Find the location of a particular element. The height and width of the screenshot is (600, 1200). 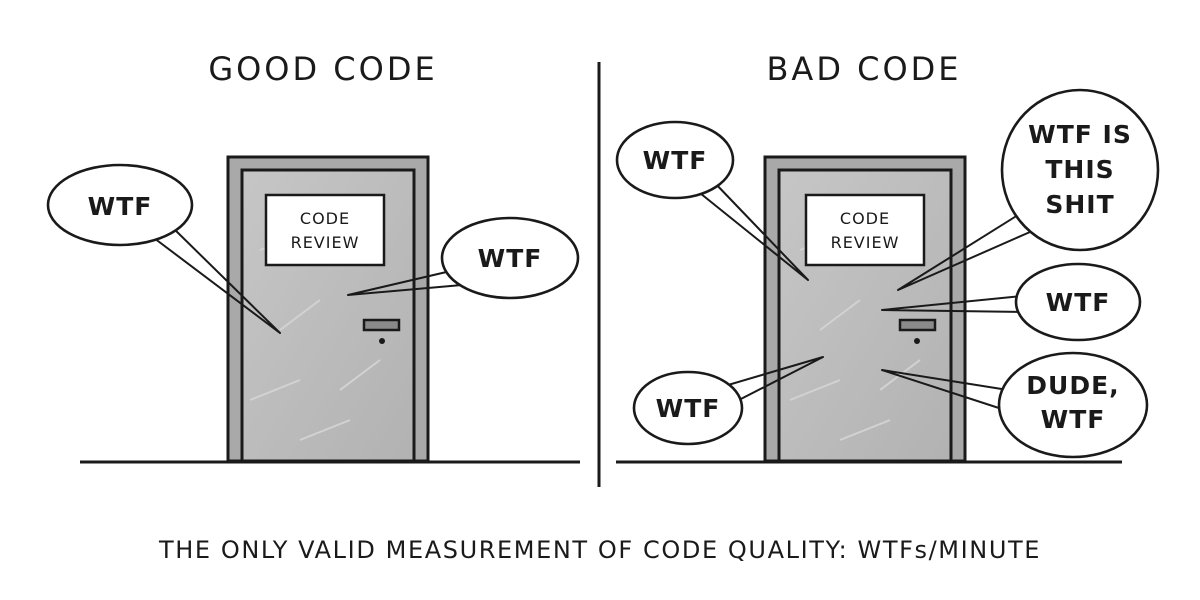

speech-bubble-bottom-right: DUDE, WTF is located at coordinates (1015, 405).